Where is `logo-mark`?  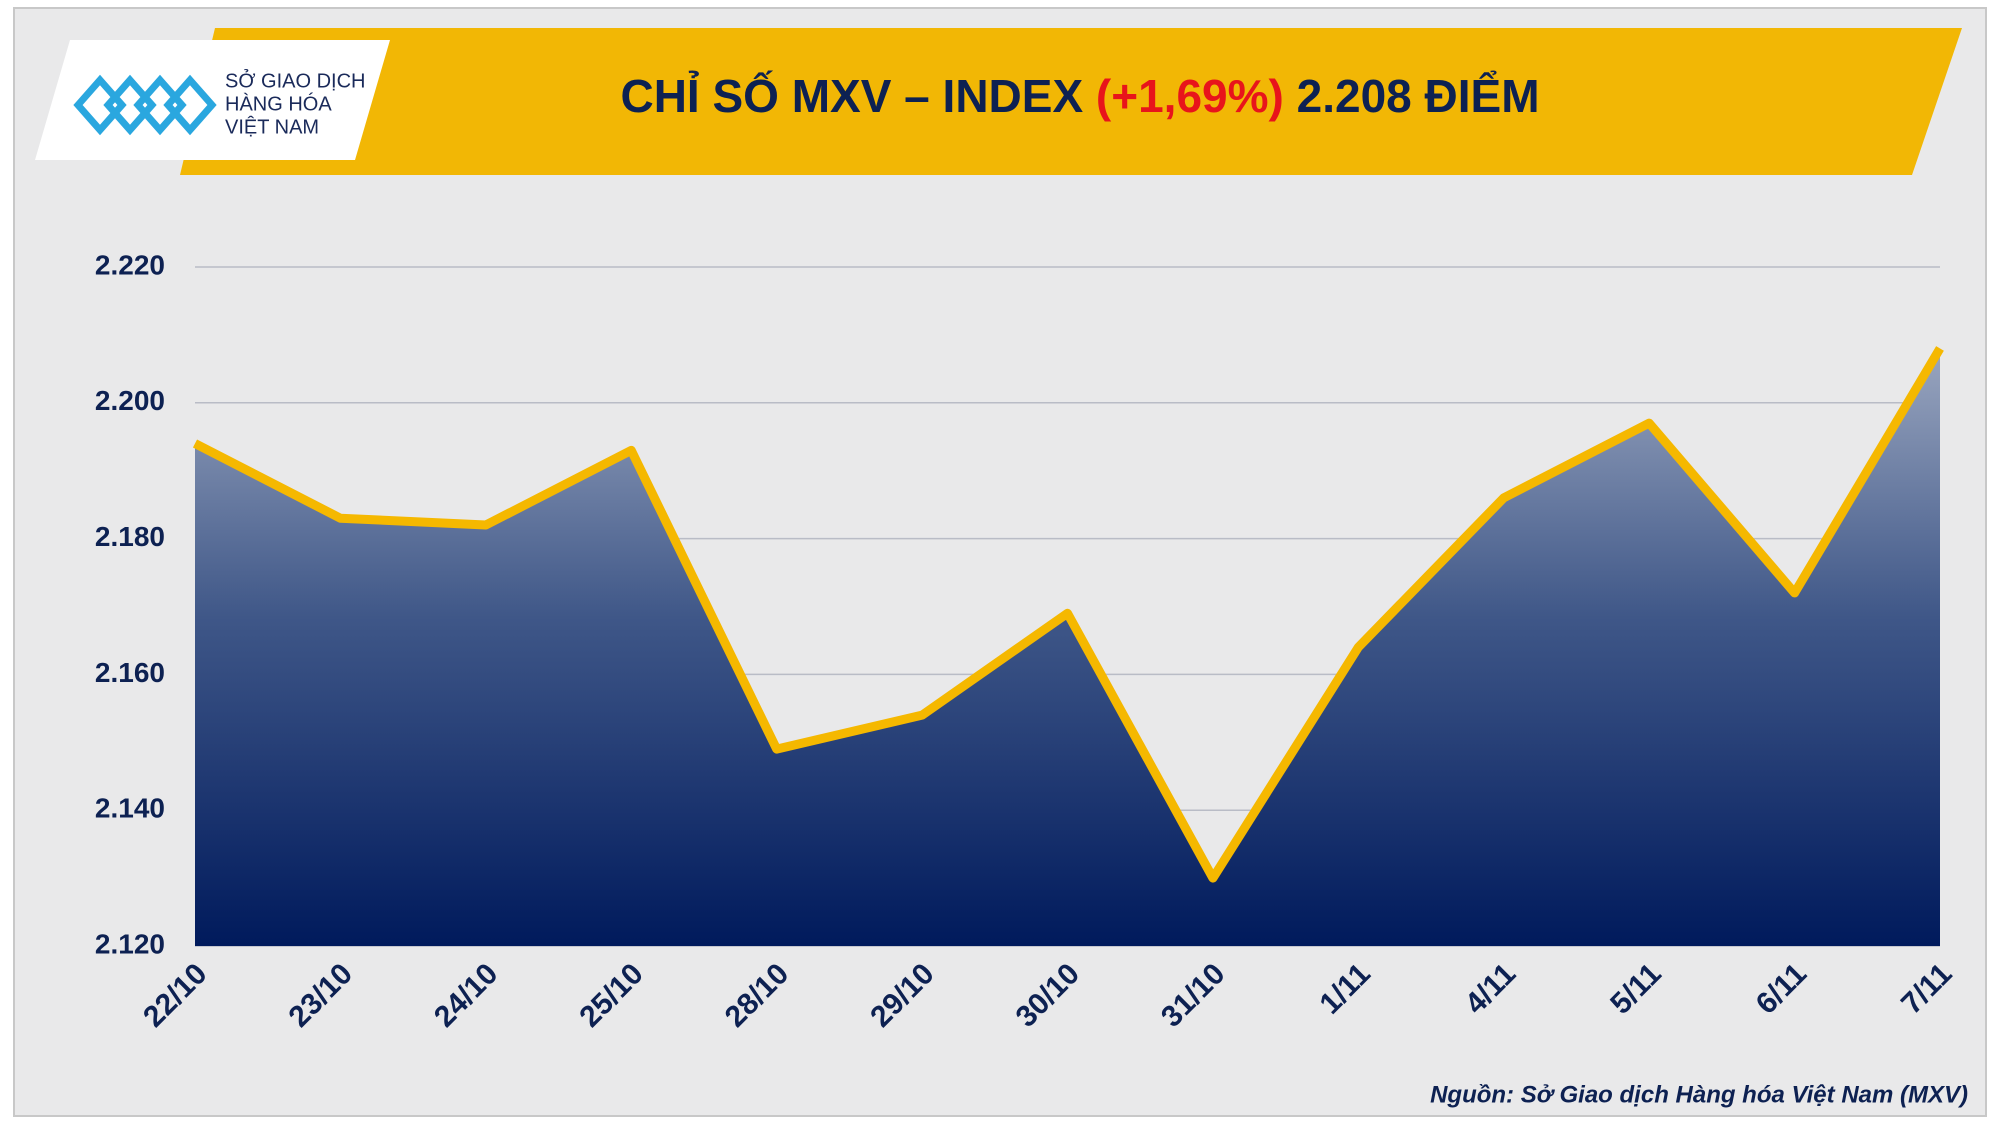 logo-mark is located at coordinates (145, 105).